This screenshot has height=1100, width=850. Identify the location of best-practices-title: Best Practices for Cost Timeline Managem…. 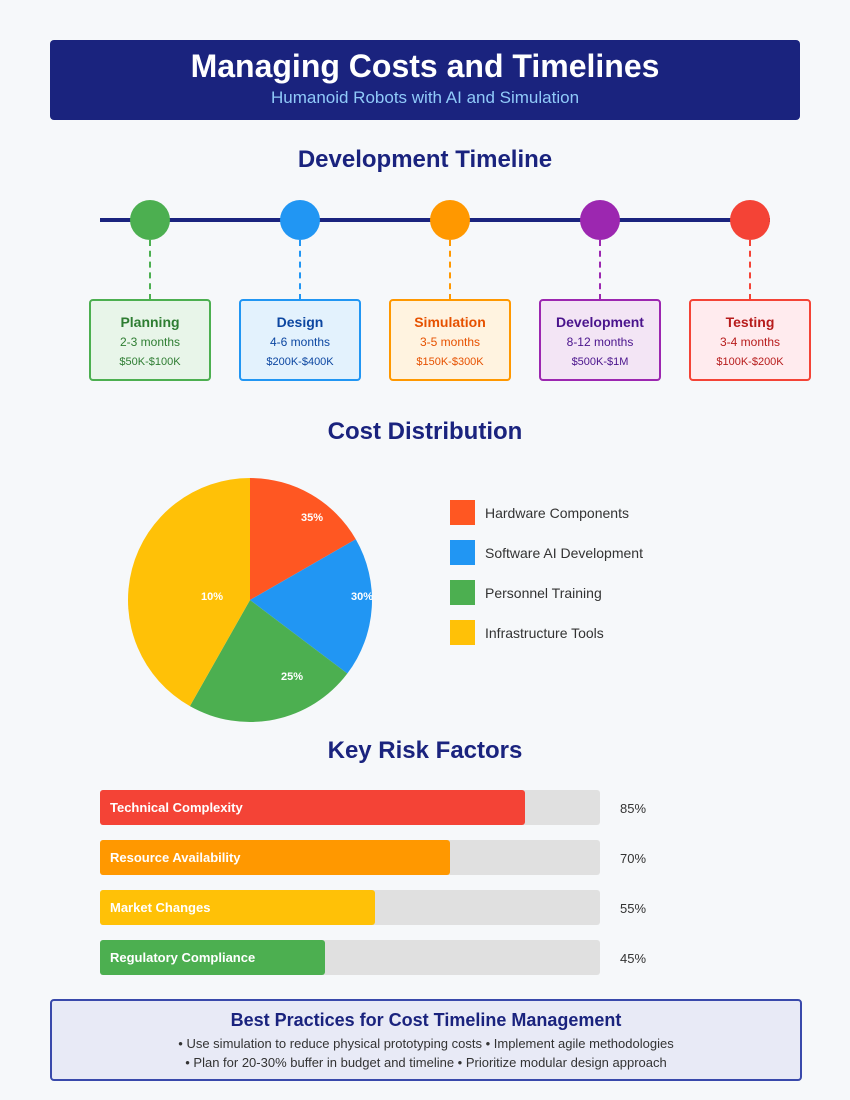
(426, 1020).